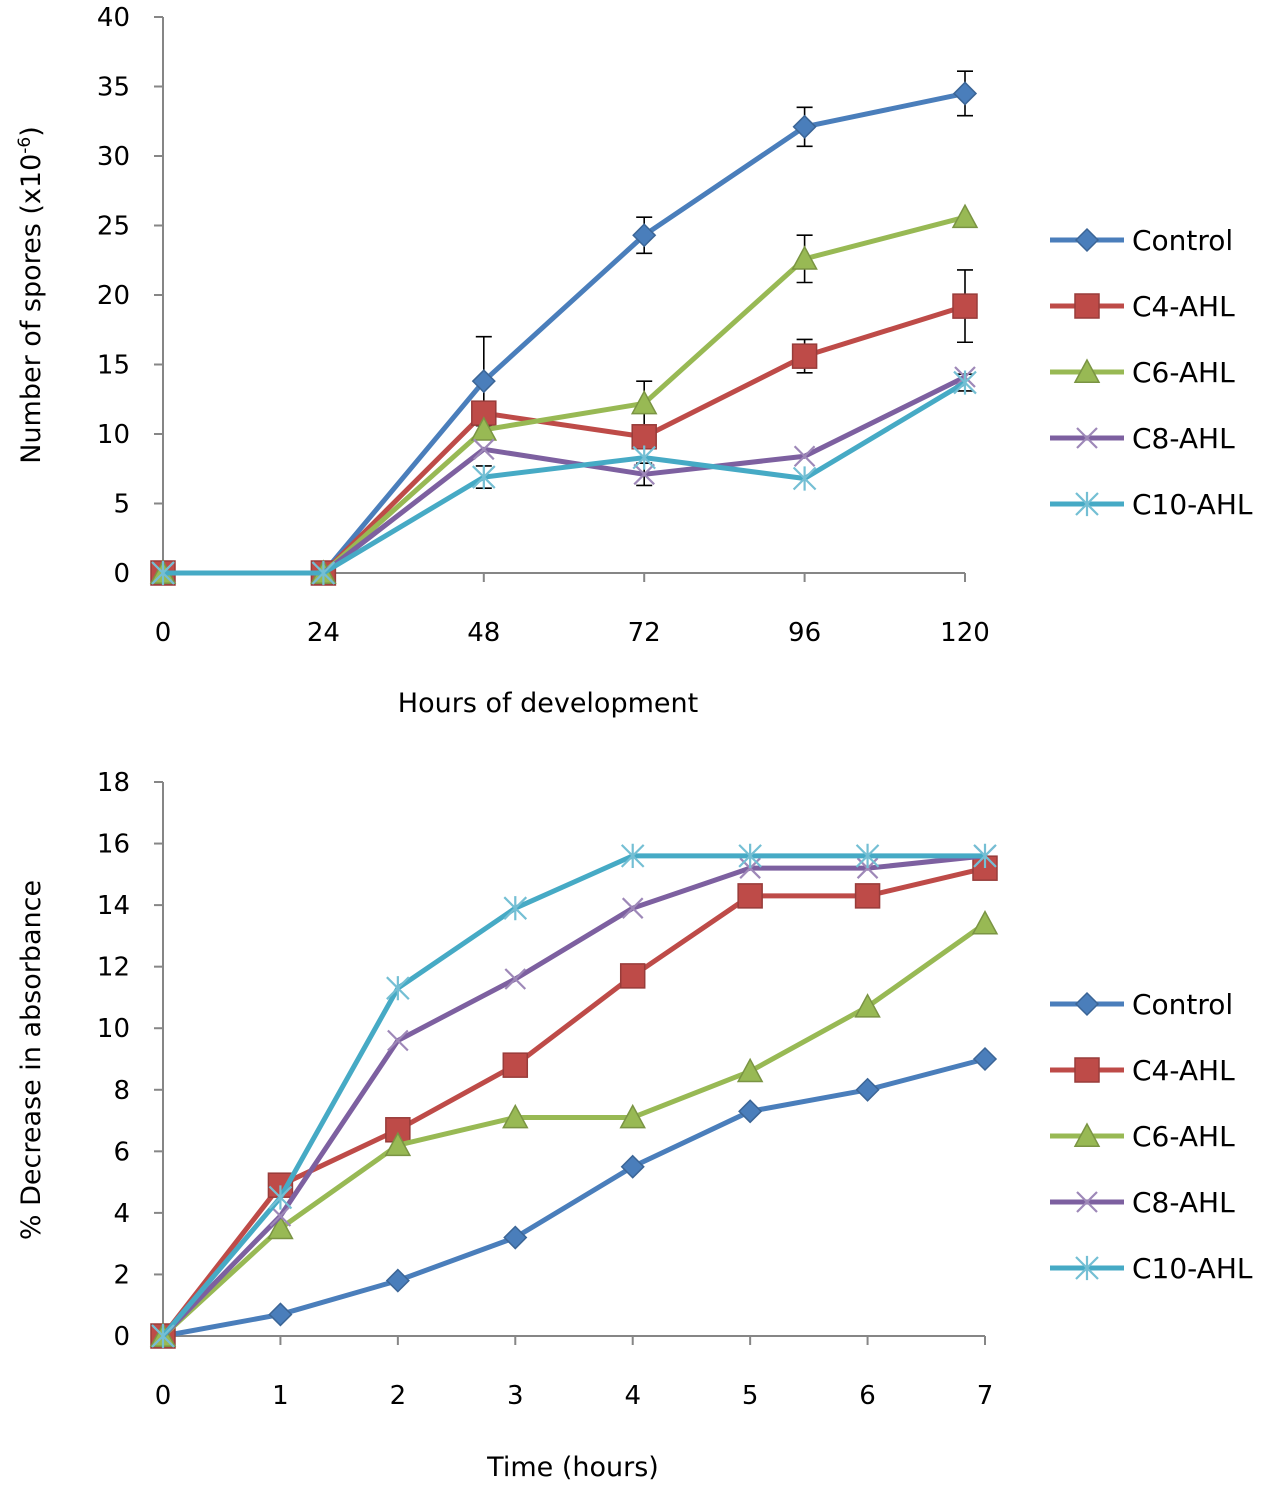 The height and width of the screenshot is (1490, 1267). What do you see at coordinates (113, 1029) in the screenshot?
I see `y-tick-label: 10` at bounding box center [113, 1029].